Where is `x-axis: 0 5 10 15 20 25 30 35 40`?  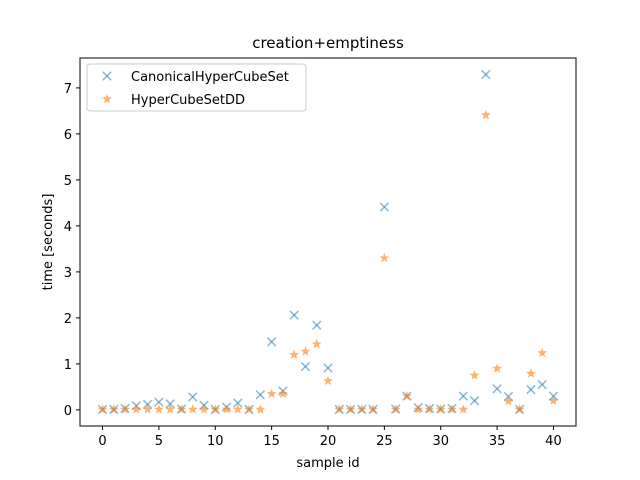 x-axis: 0 5 10 15 20 25 30 35 40 is located at coordinates (330, 437).